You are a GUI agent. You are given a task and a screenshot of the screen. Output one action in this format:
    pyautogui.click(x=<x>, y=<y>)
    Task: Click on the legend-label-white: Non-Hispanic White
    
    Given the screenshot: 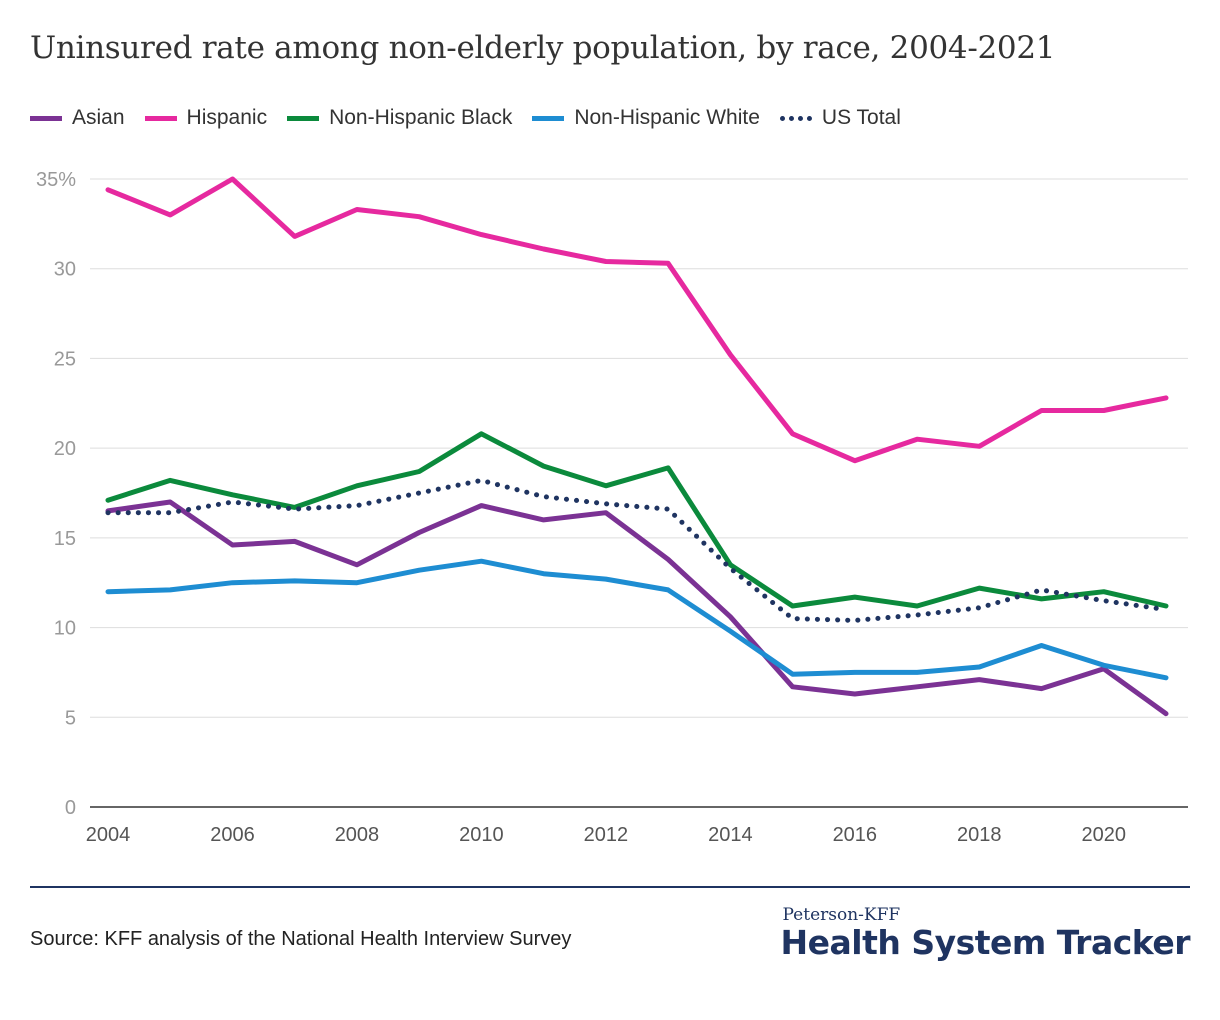 What is the action you would take?
    pyautogui.click(x=667, y=117)
    